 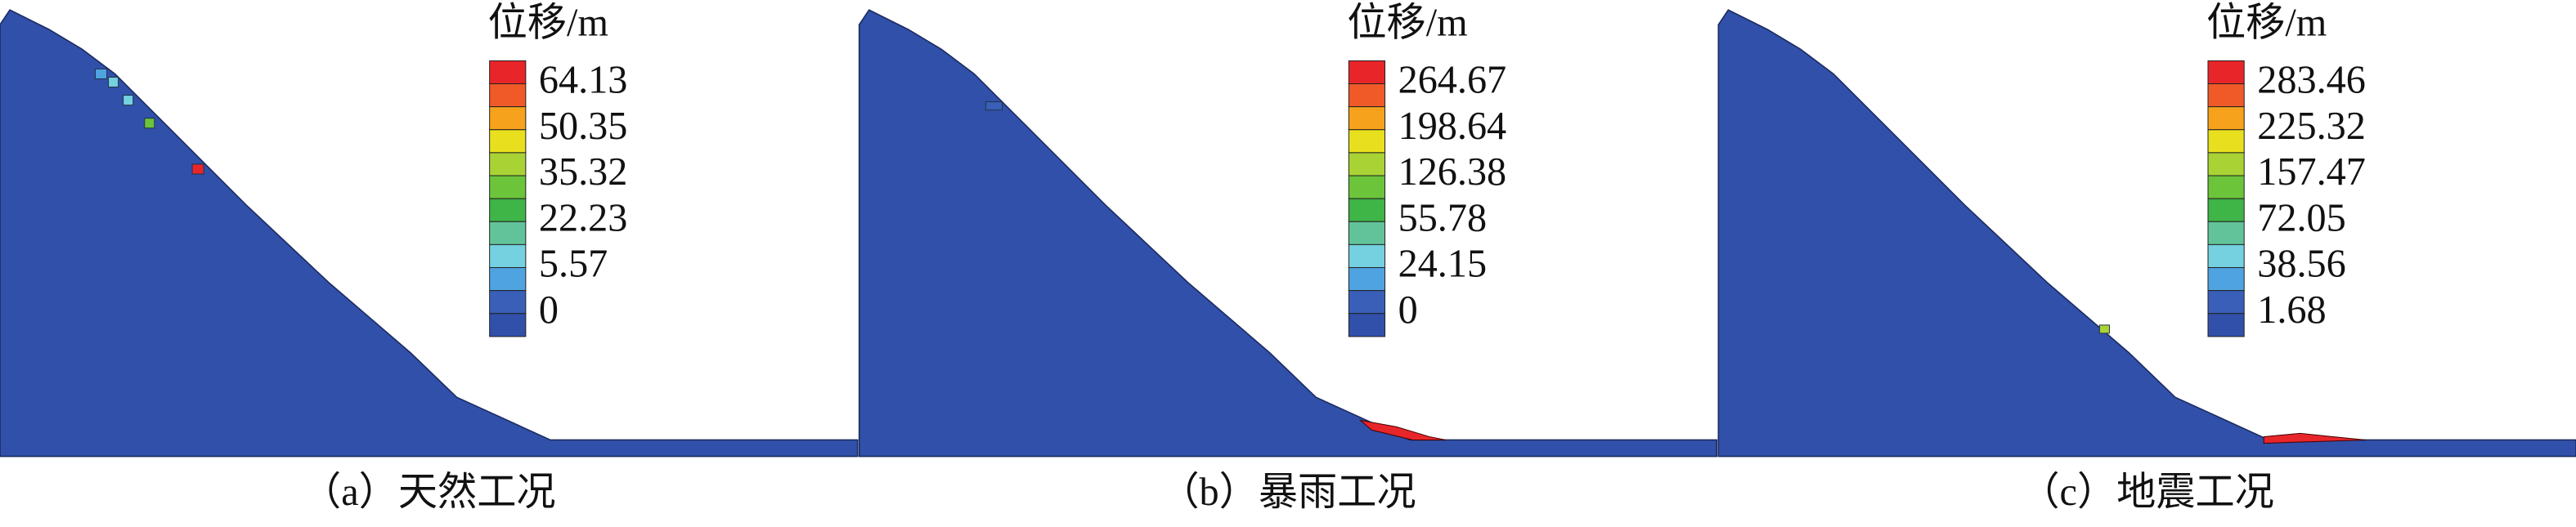 I want to click on legend-label: 38.56, so click(x=2301, y=264).